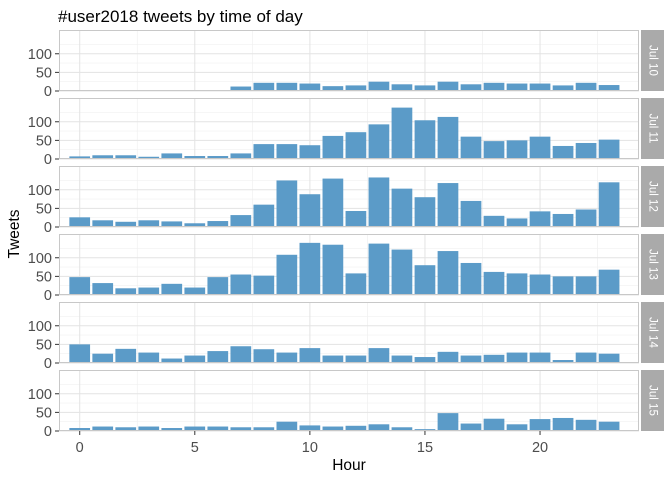 The image size is (672, 480). What do you see at coordinates (180, 16) in the screenshot?
I see `chart-title: #user2018 tweets by time of day` at bounding box center [180, 16].